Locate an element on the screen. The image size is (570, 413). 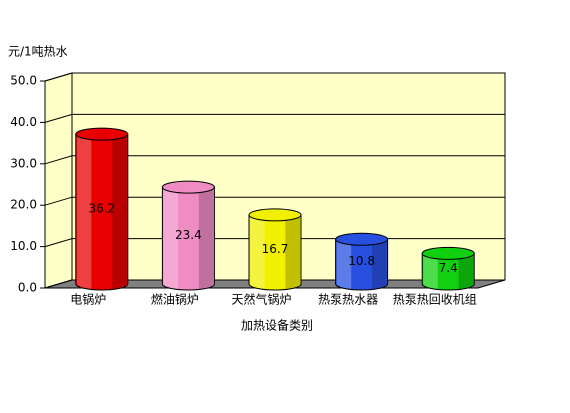
y-tick-label: 10.0 is located at coordinates (23, 246).